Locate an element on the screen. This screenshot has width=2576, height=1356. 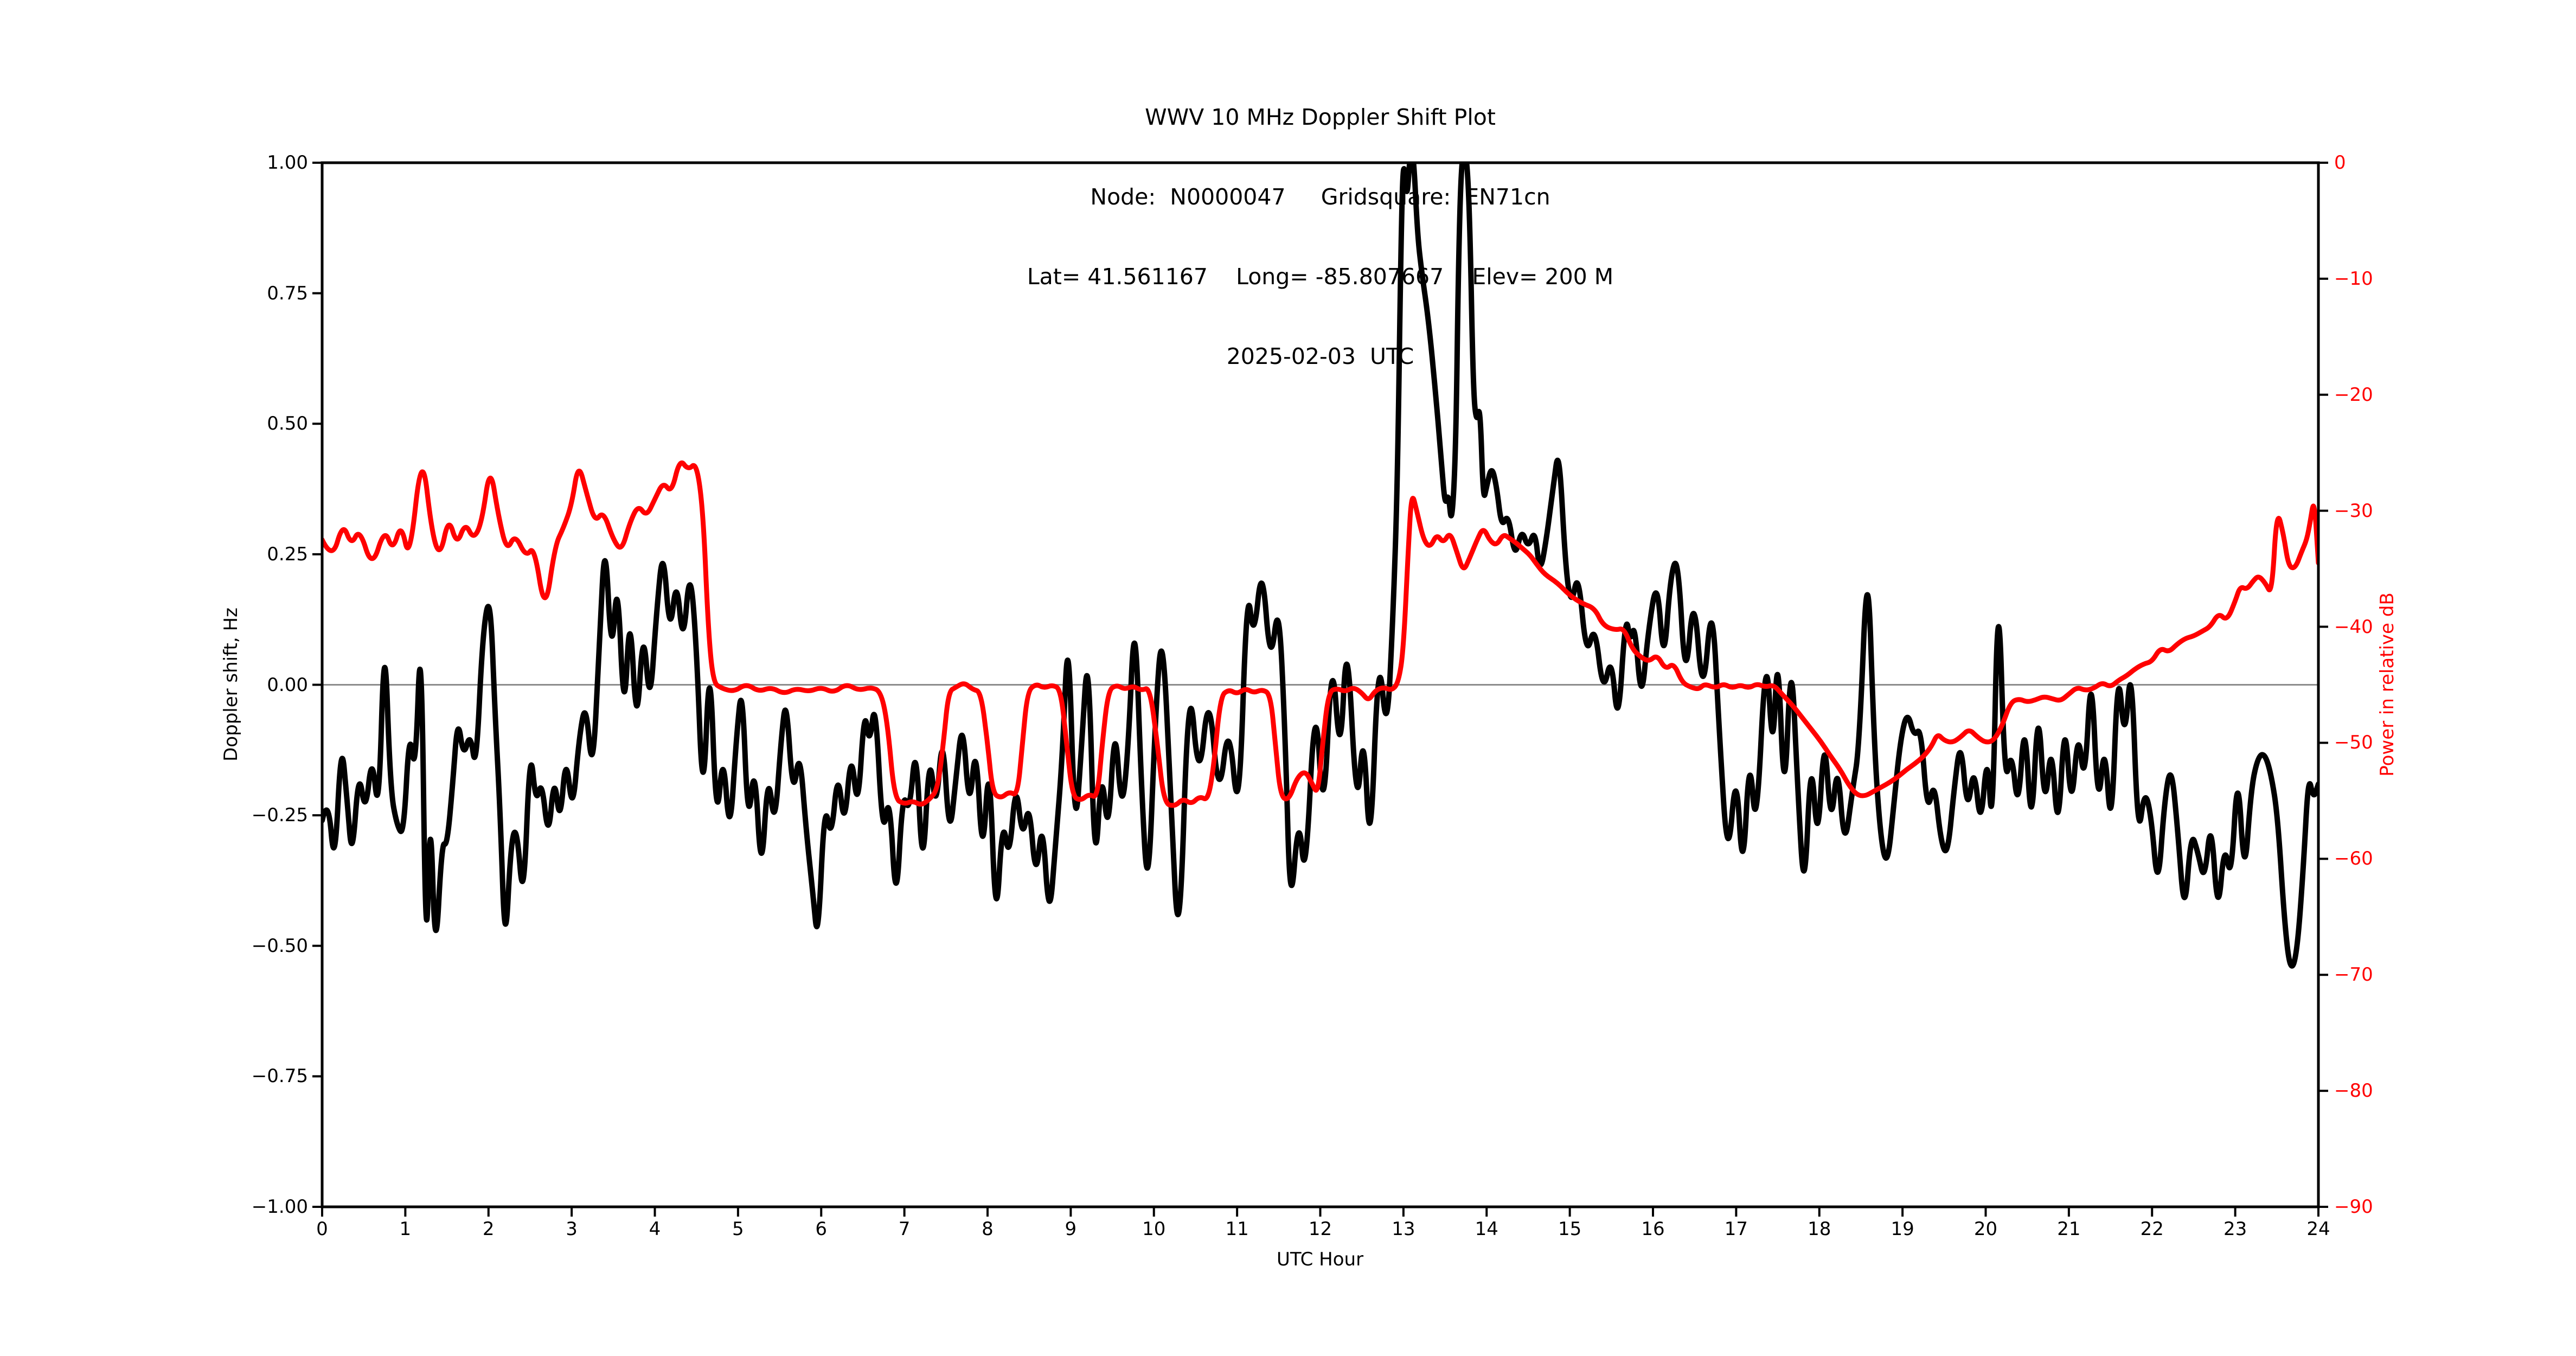
x-tick-label: 13 is located at coordinates (1403, 1229).